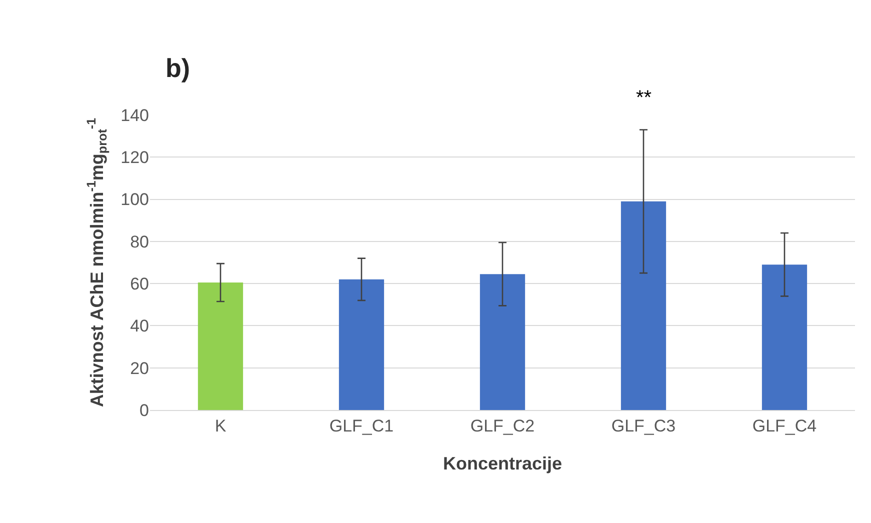 The height and width of the screenshot is (523, 871). Describe the element at coordinates (134, 115) in the screenshot. I see `y-tick-label: 140` at that location.